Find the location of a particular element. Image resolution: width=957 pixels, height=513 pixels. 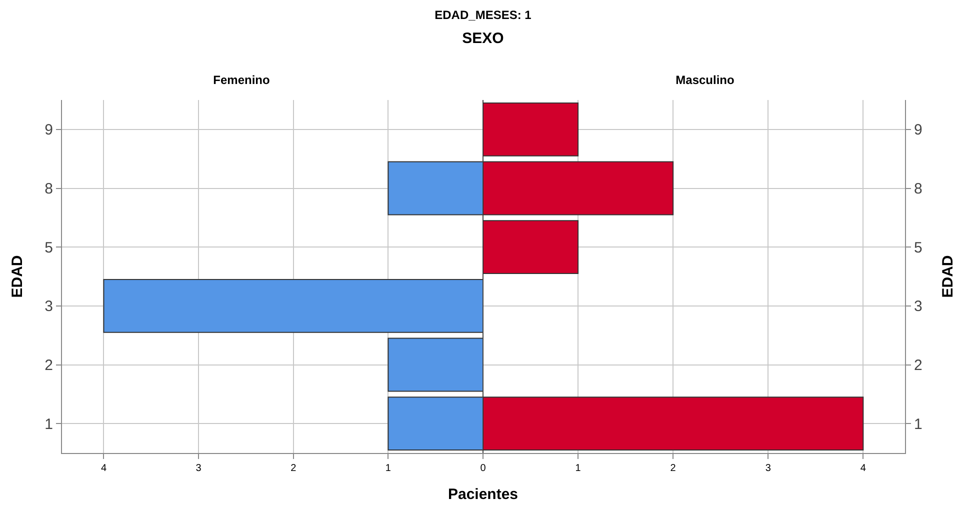

y-axis-title: EDAD is located at coordinates (17, 276).